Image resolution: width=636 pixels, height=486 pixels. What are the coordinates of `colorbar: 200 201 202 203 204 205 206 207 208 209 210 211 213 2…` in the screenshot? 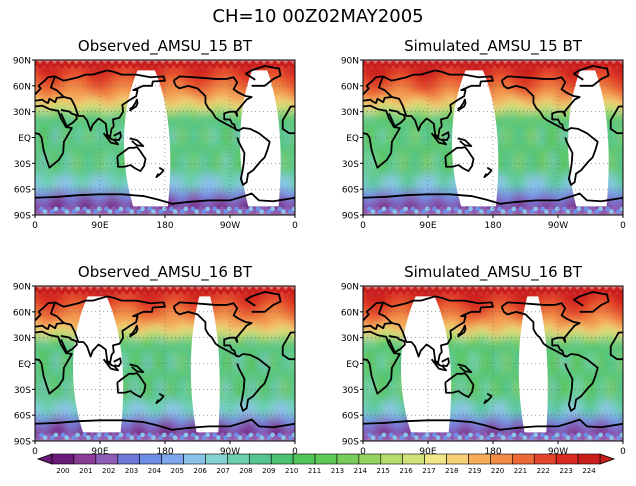 It's located at (326, 464).